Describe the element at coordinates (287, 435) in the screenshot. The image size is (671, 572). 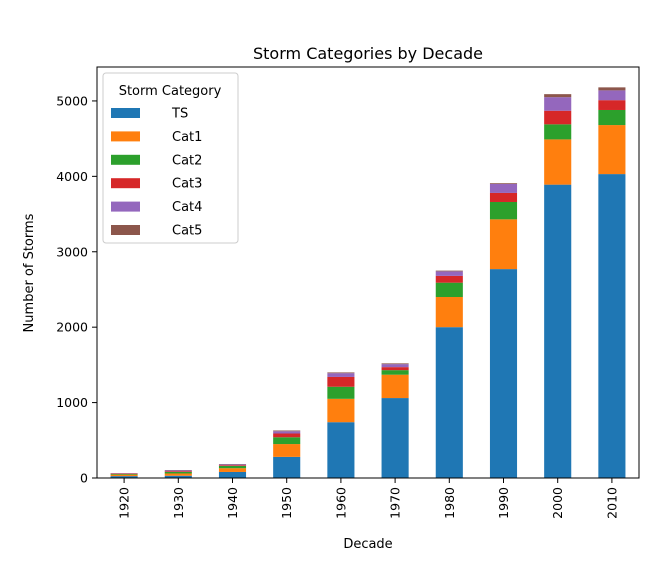
I see `bar-1950-cat3` at that location.